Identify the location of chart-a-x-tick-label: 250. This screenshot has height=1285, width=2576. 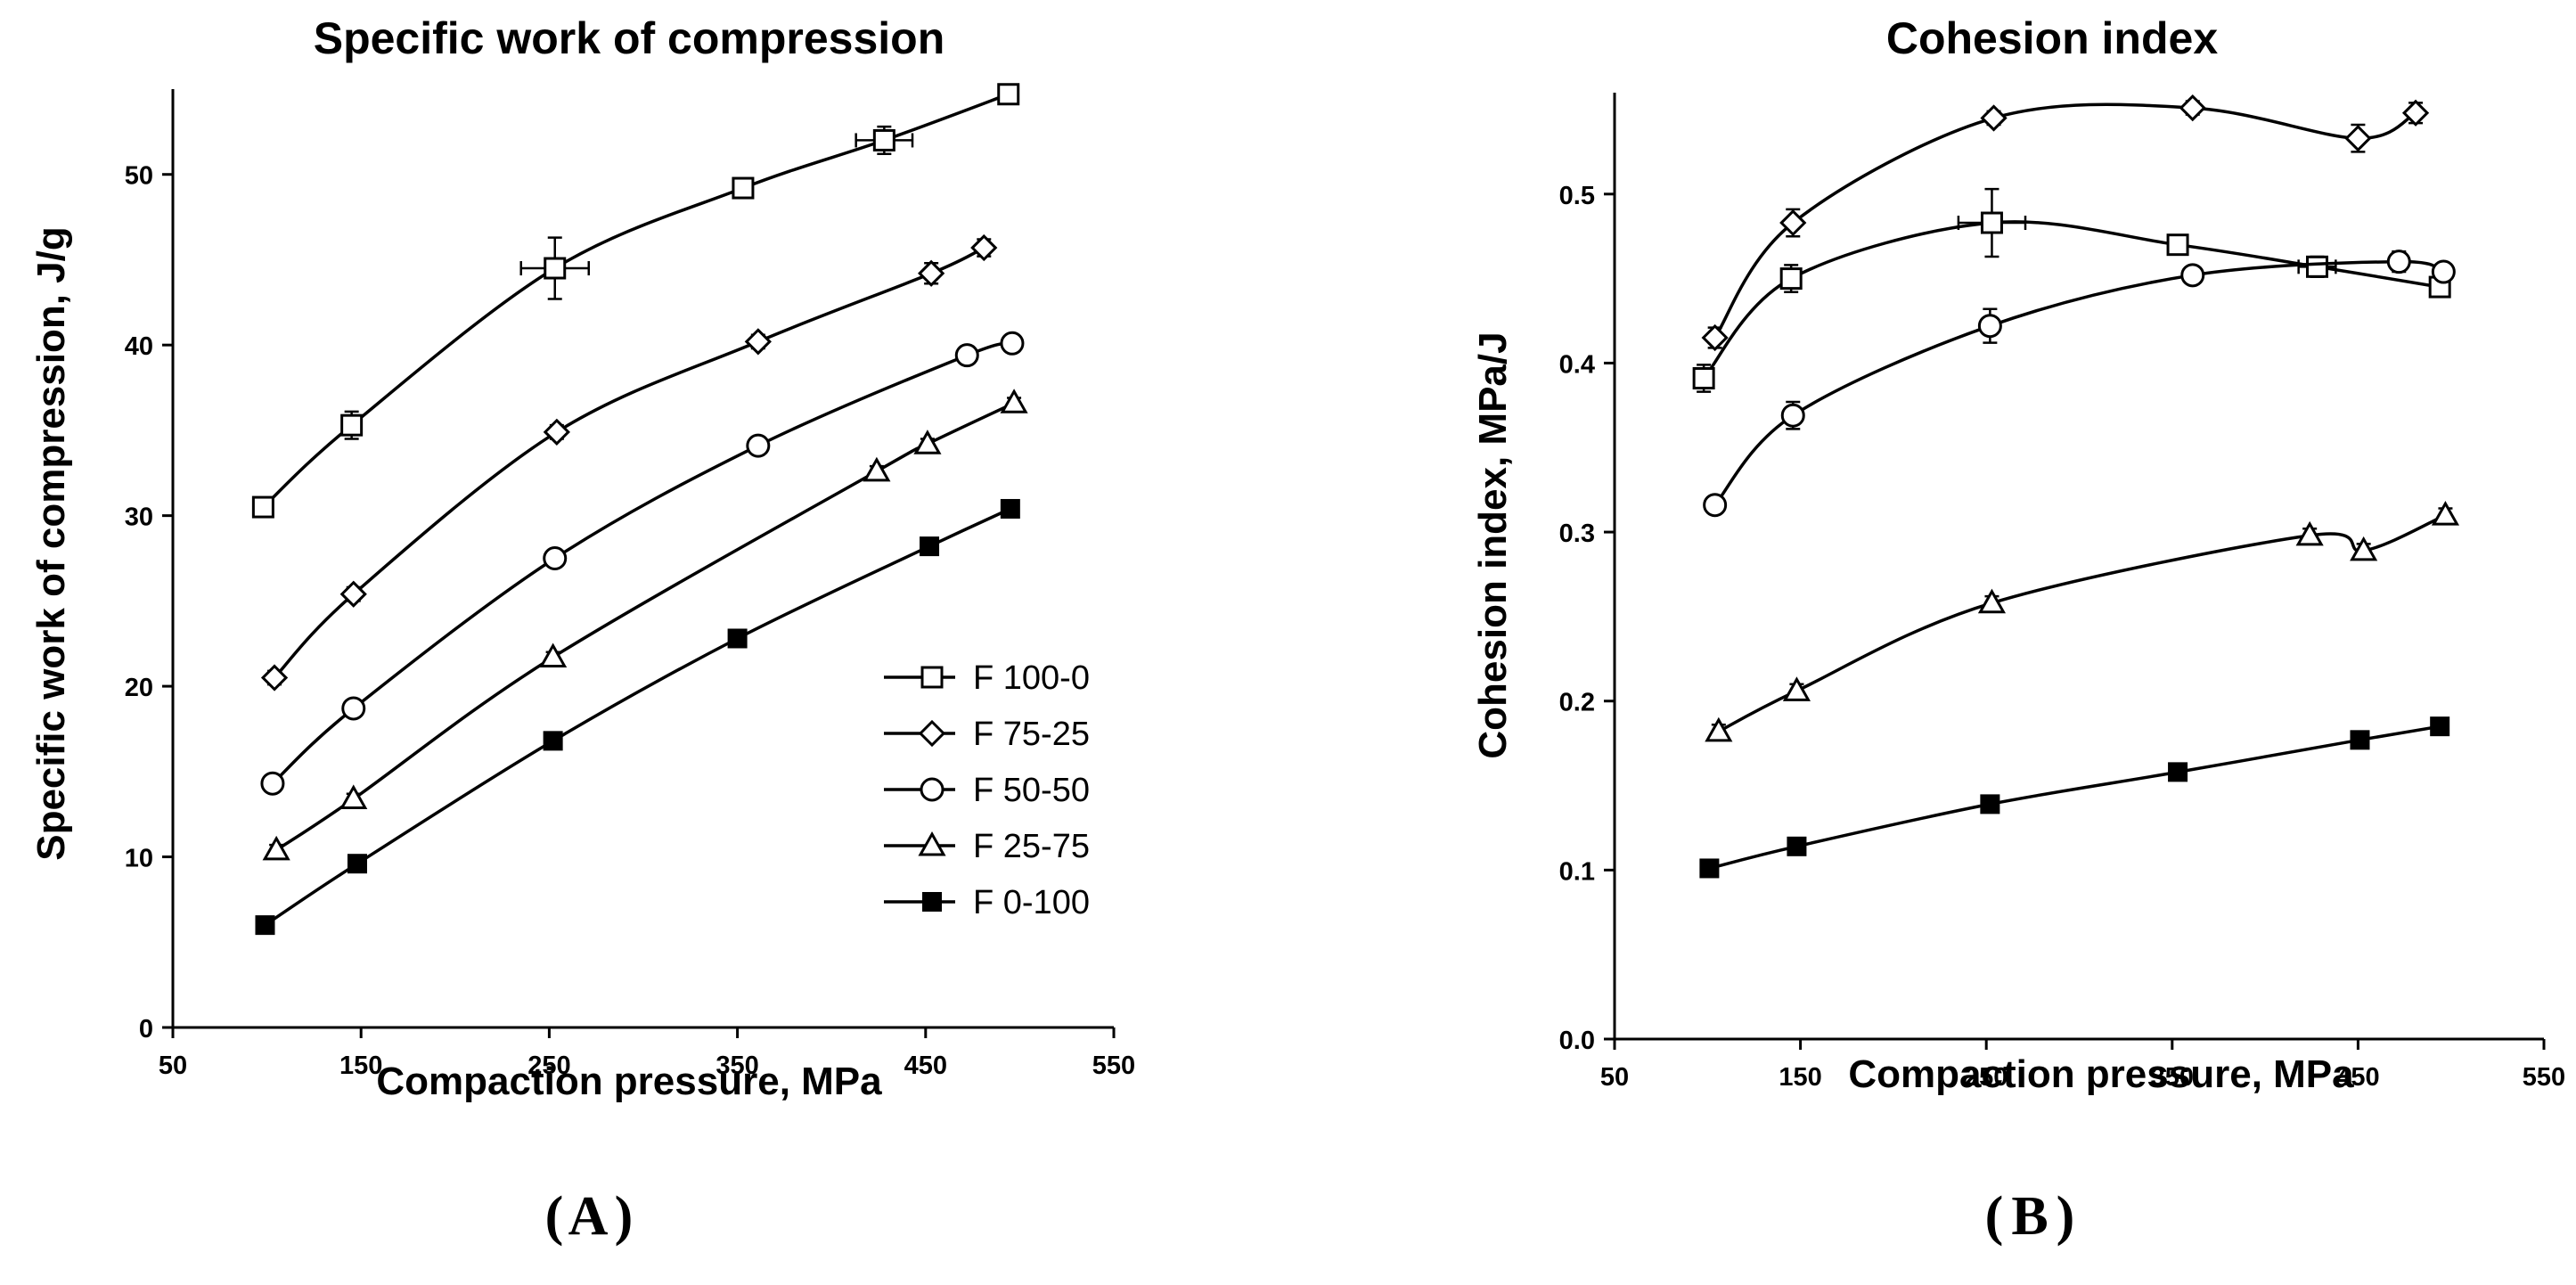
(548, 1066).